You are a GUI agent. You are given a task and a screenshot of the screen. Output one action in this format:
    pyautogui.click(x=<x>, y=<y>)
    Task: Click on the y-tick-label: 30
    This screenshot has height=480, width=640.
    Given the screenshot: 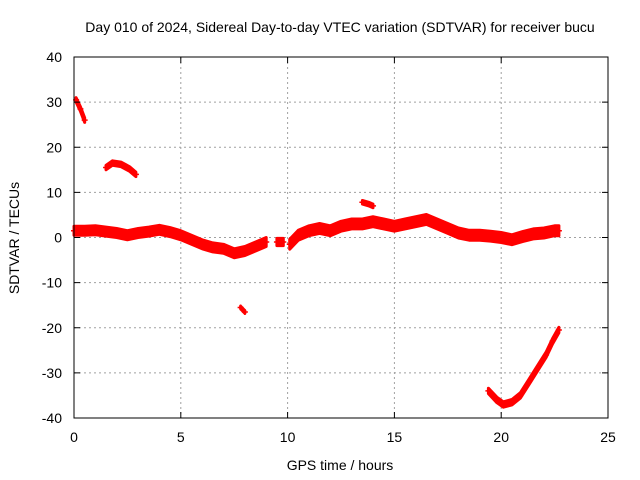 What is the action you would take?
    pyautogui.click(x=54, y=102)
    